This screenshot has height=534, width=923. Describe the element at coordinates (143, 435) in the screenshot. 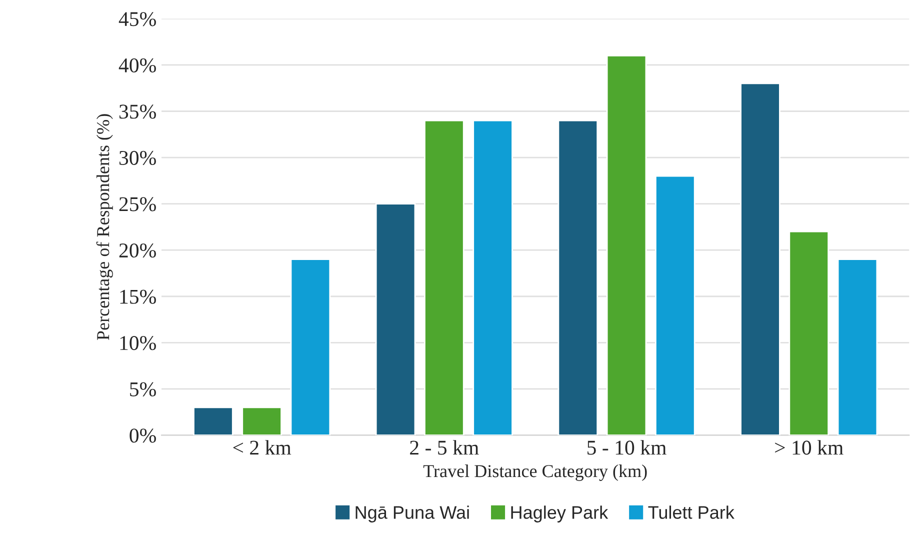

I see `y-tick-label: 0%` at that location.